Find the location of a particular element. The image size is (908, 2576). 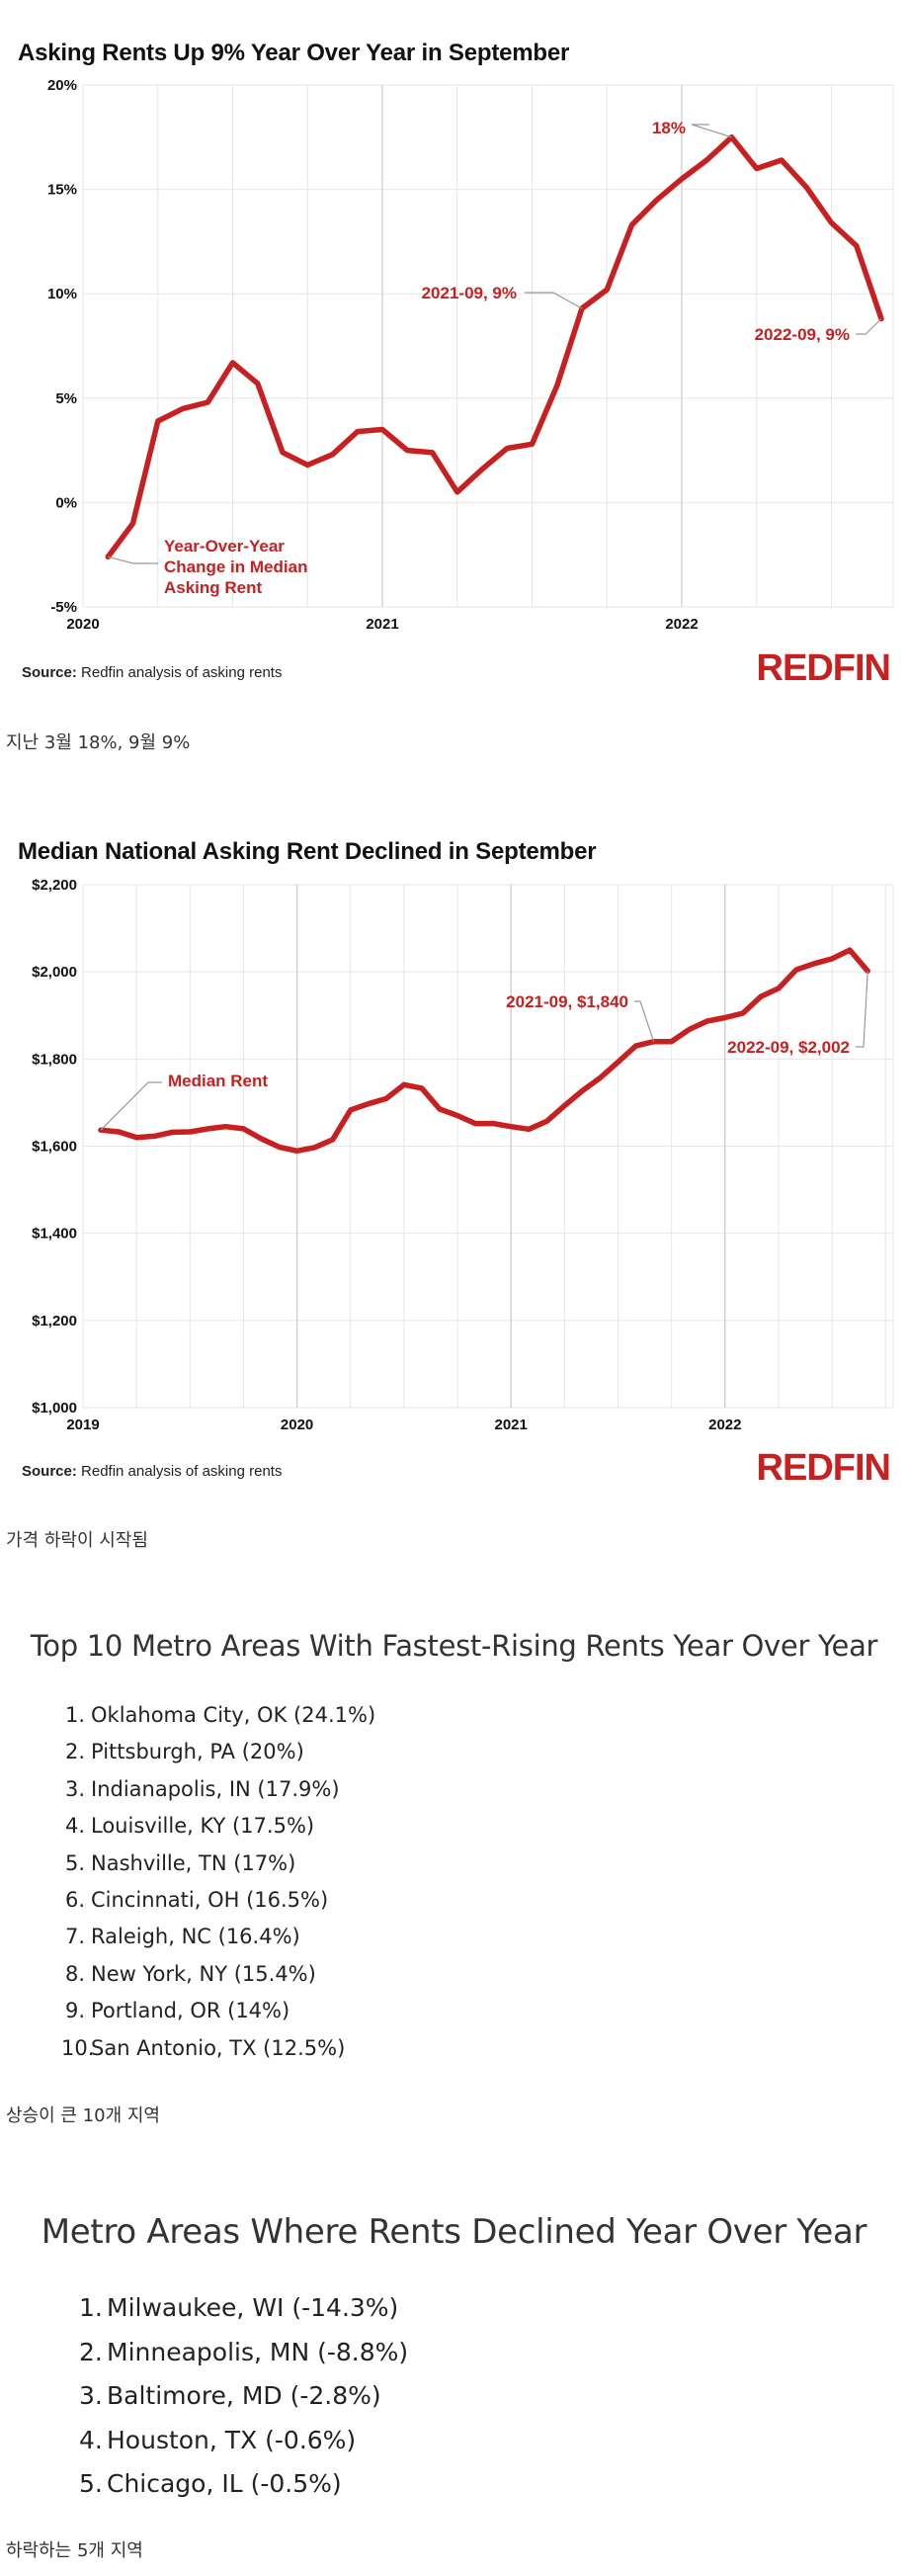

data-annotation: 2021-09, $1,840 is located at coordinates (567, 1001).